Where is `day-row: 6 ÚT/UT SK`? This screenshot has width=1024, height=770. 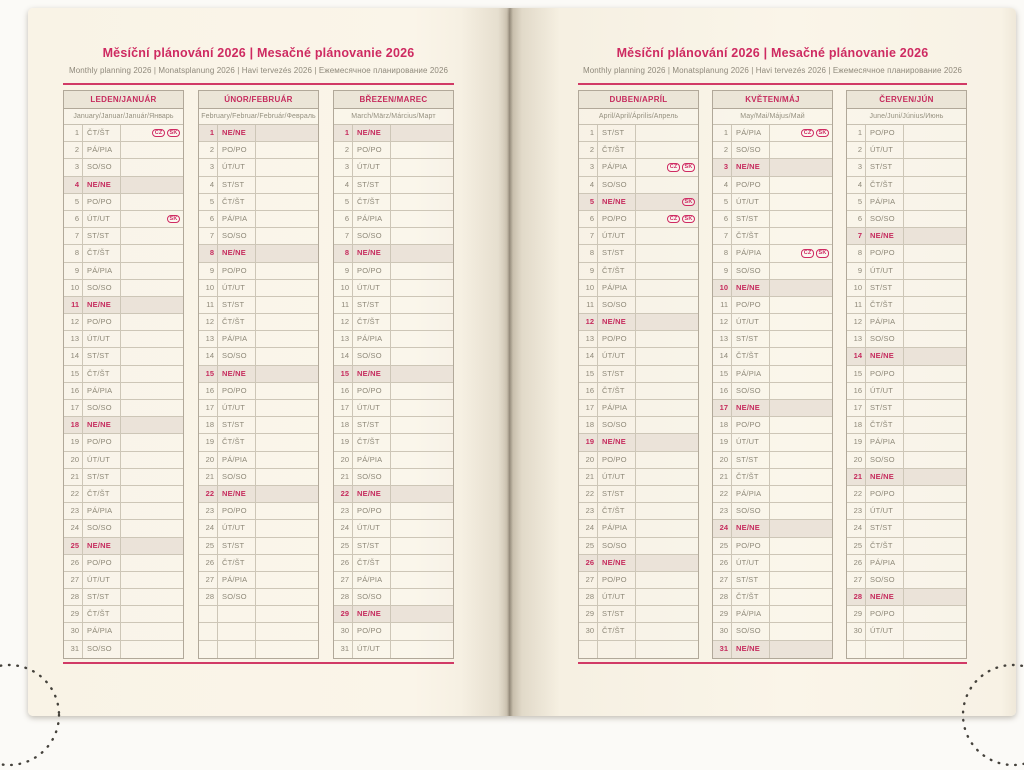 day-row: 6 ÚT/UT SK is located at coordinates (123, 219).